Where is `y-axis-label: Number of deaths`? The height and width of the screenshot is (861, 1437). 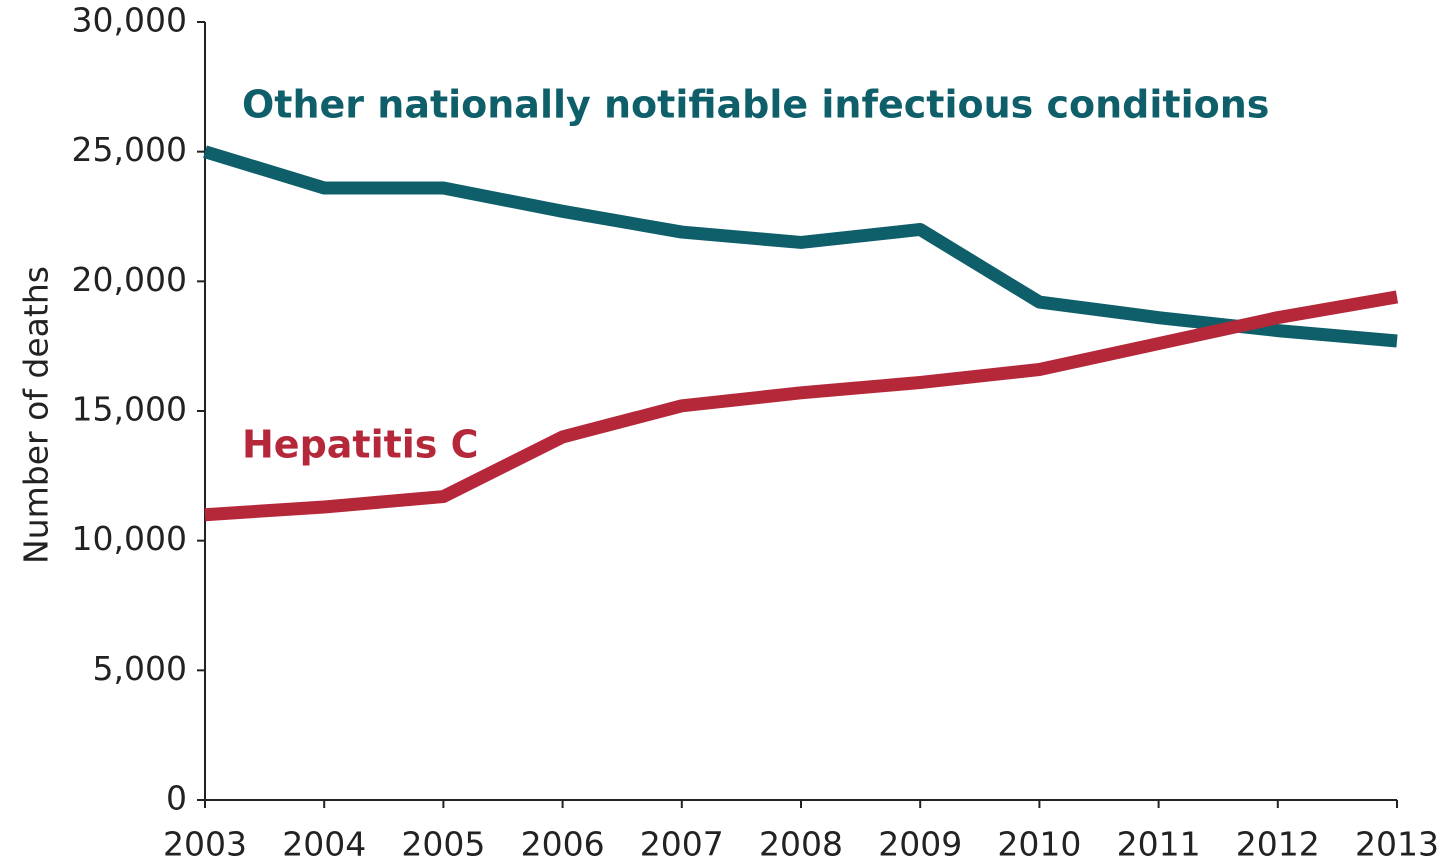
y-axis-label: Number of deaths is located at coordinates (36, 415).